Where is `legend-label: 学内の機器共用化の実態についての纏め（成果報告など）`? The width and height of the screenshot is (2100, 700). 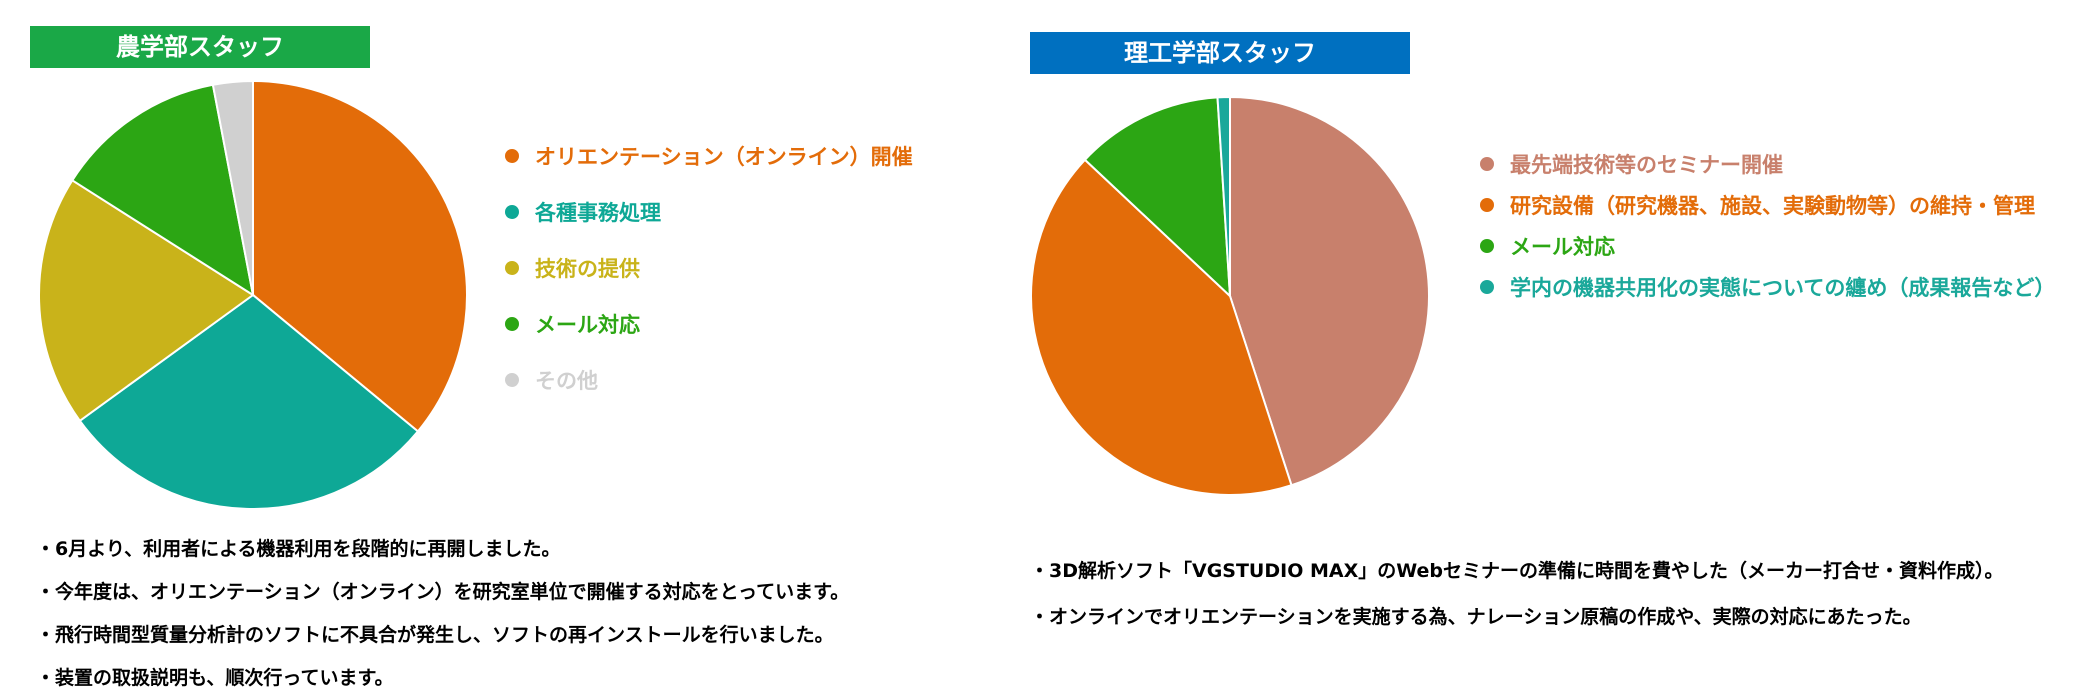
legend-label: 学内の機器共用化の実態についての纏め（成果報告など） is located at coordinates (1783, 287).